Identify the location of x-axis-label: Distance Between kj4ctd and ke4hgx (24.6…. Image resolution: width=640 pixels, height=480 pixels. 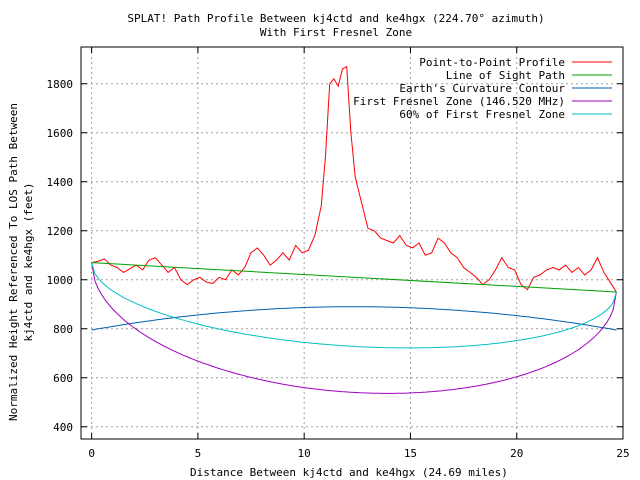
(349, 472).